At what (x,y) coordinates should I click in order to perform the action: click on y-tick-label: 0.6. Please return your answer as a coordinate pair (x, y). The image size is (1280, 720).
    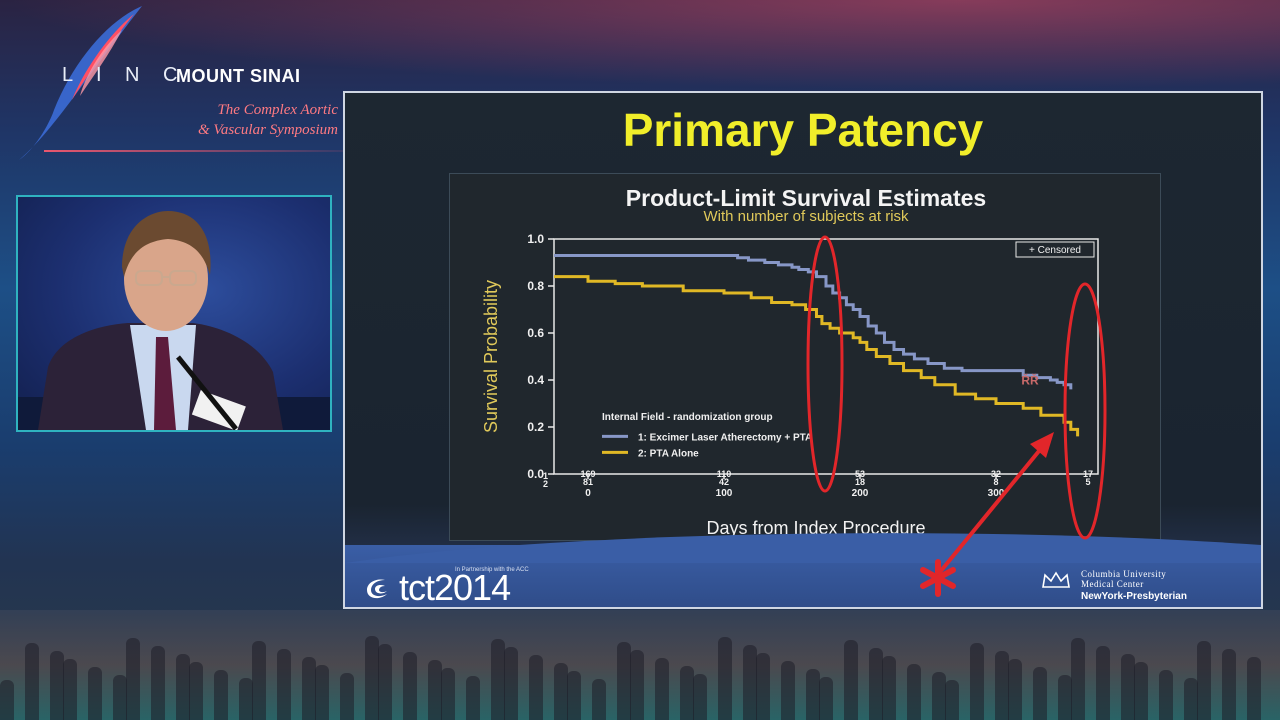
    Looking at the image, I should click on (535, 333).